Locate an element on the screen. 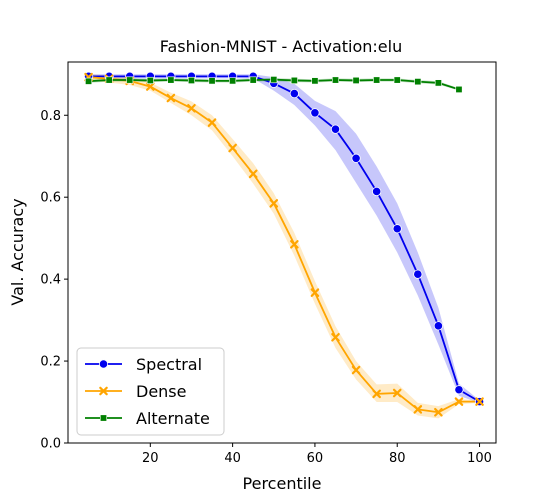 This screenshot has width=550, height=500. x-axis-label: Percentile is located at coordinates (282, 483).